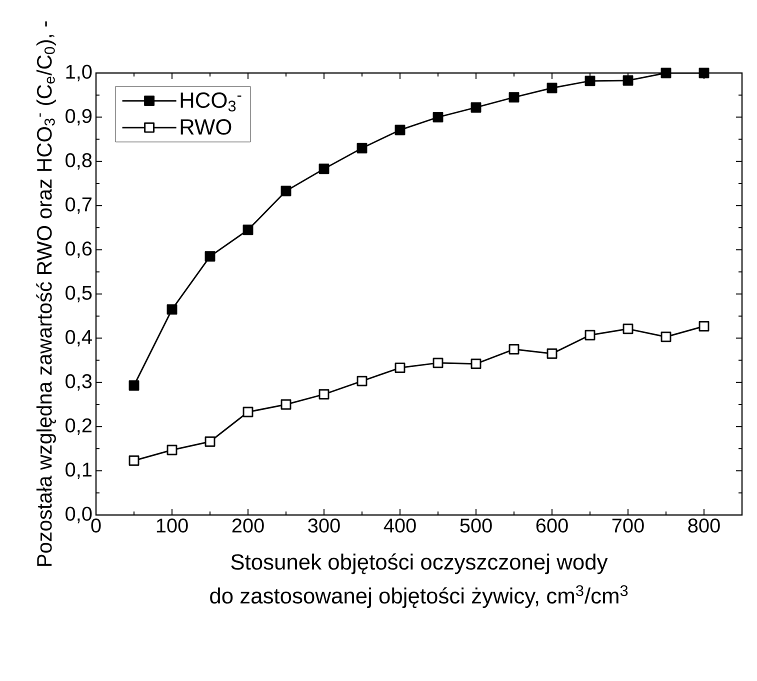  Describe the element at coordinates (476, 525) in the screenshot. I see `x-tick-label: 500` at that location.